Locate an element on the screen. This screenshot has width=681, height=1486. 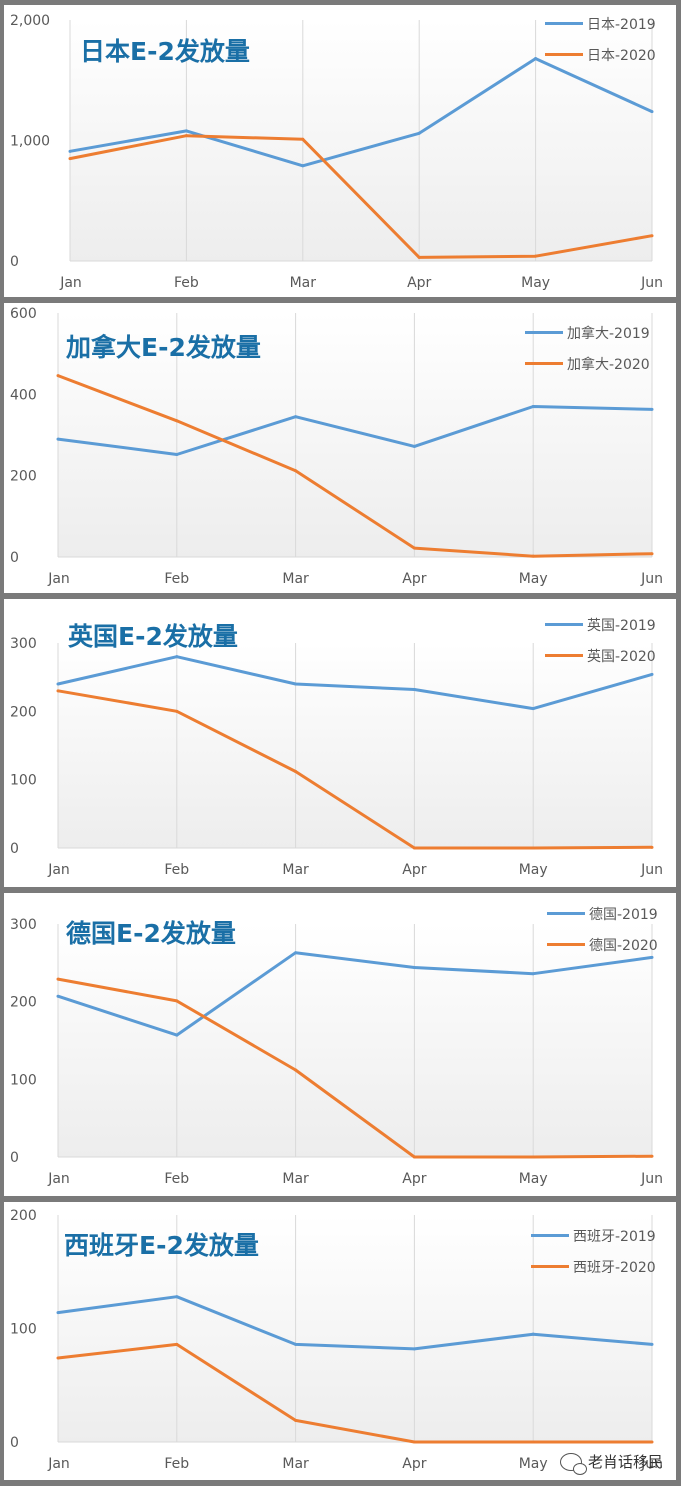
legend-item: 西班牙-2020 is located at coordinates (593, 1266).